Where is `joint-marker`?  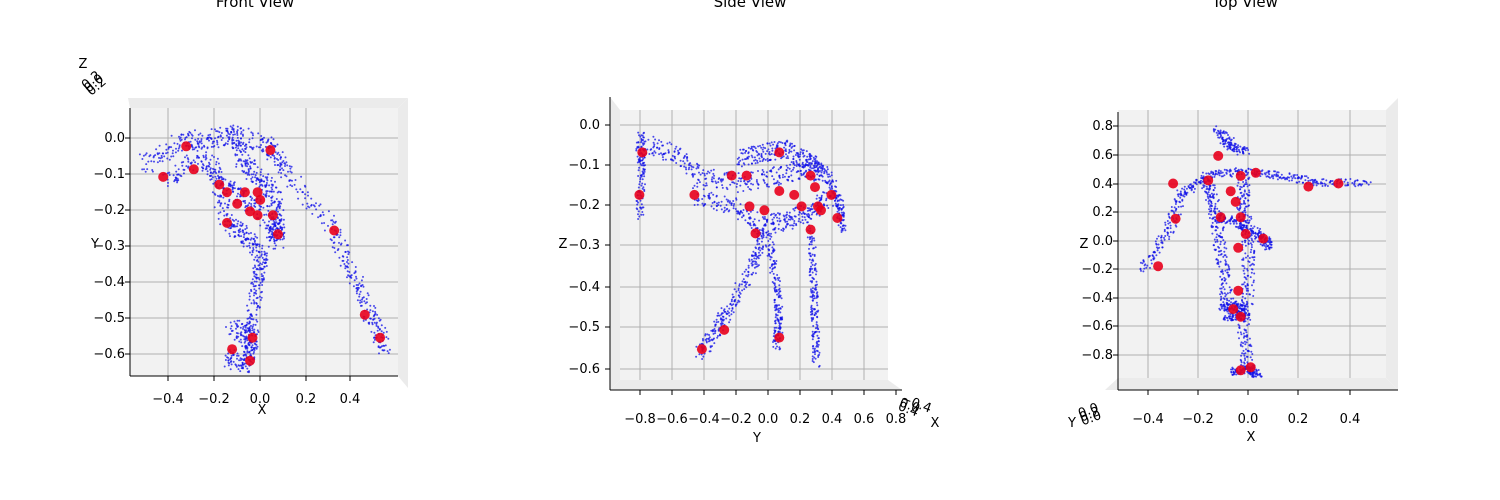 joint-marker is located at coordinates (810, 229).